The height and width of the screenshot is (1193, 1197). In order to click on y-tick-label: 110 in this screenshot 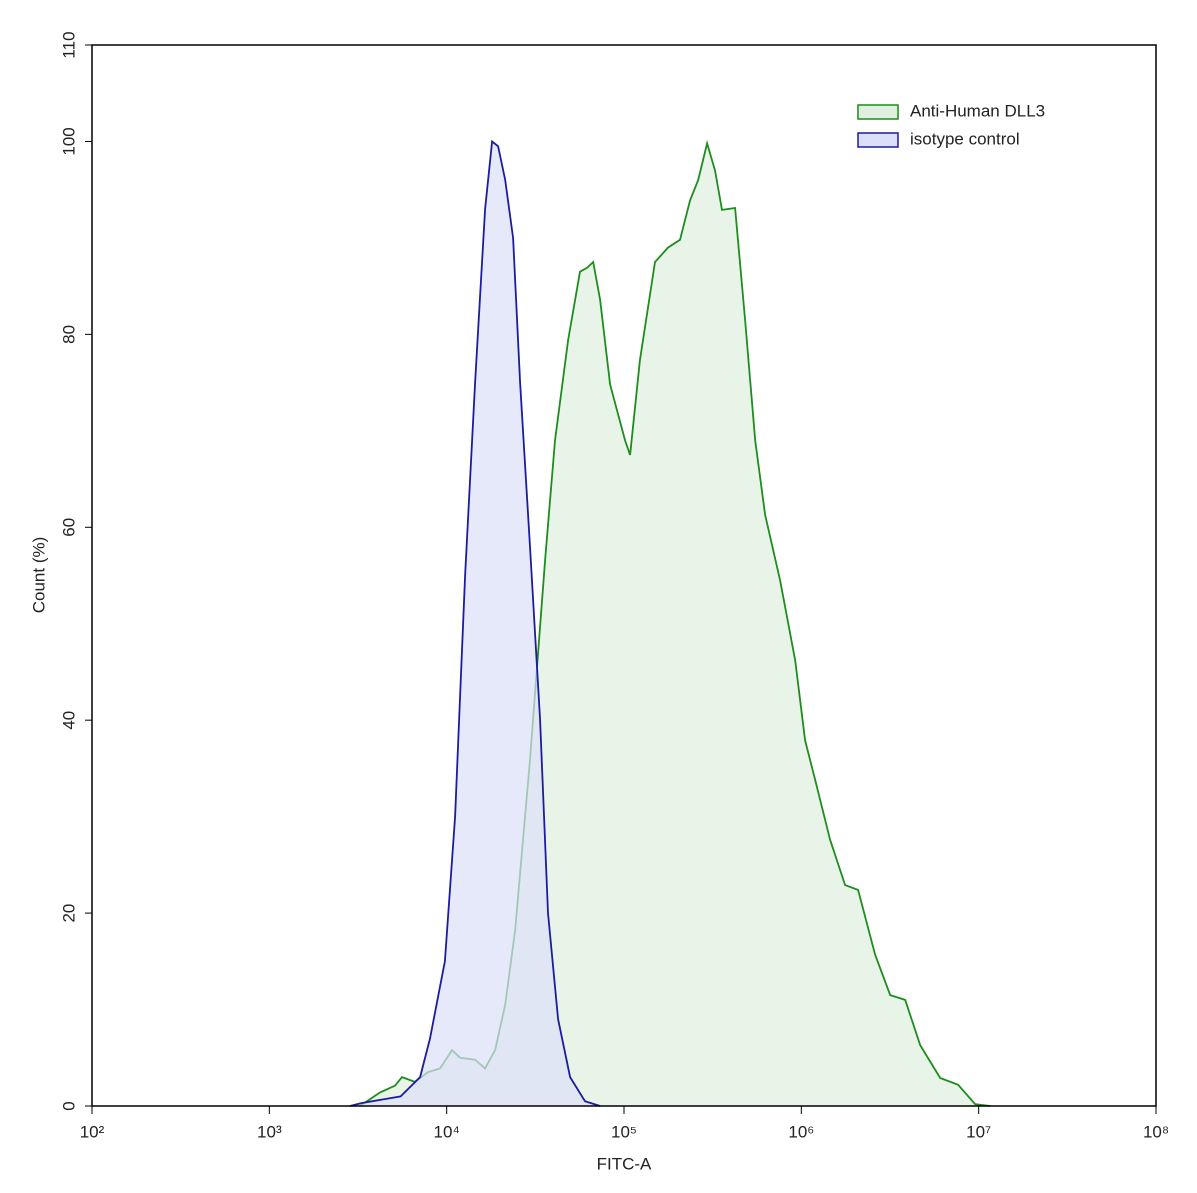, I will do `click(68, 44)`.